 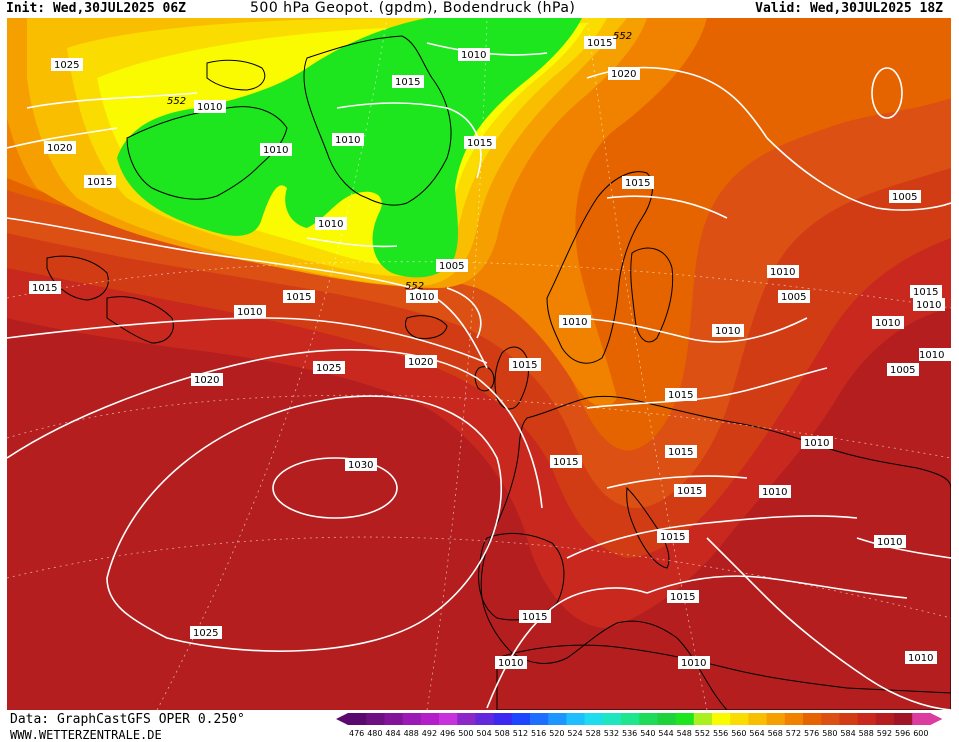 What do you see at coordinates (342, 719) in the screenshot?
I see `legend-arrow-left` at bounding box center [342, 719].